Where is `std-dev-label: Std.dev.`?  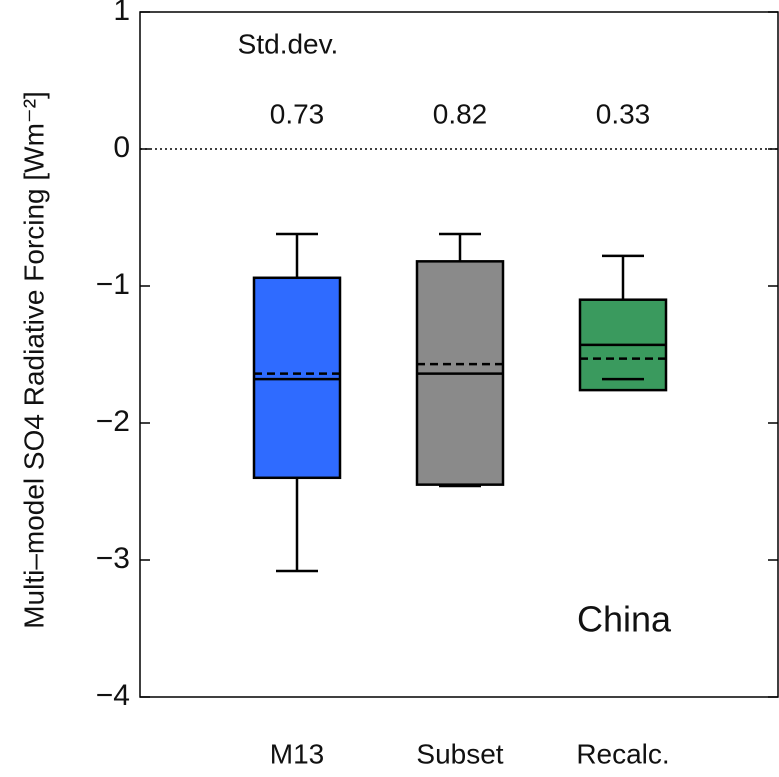
std-dev-label: Std.dev. is located at coordinates (288, 43).